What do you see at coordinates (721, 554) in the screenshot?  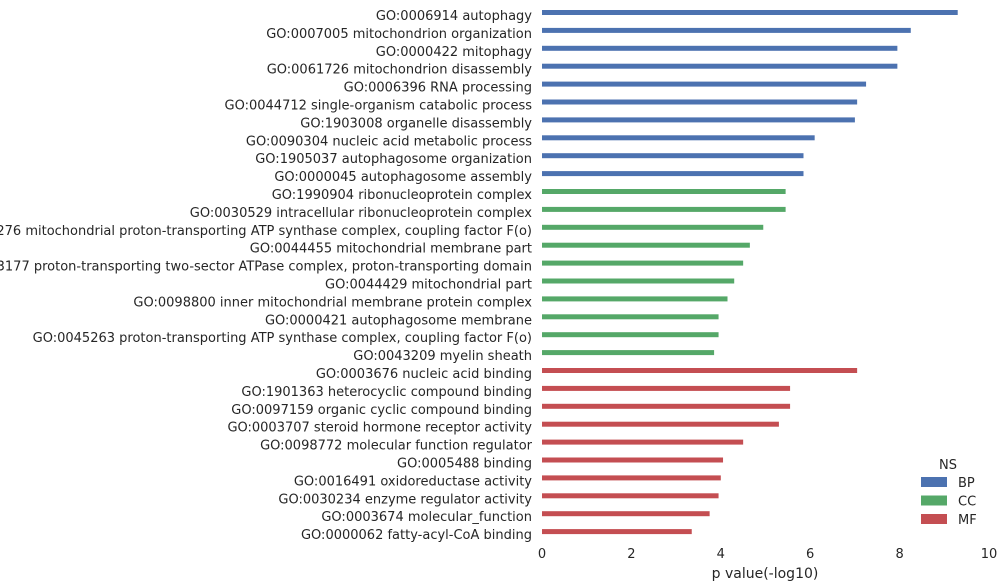 I see `x-tick-label: 4` at bounding box center [721, 554].